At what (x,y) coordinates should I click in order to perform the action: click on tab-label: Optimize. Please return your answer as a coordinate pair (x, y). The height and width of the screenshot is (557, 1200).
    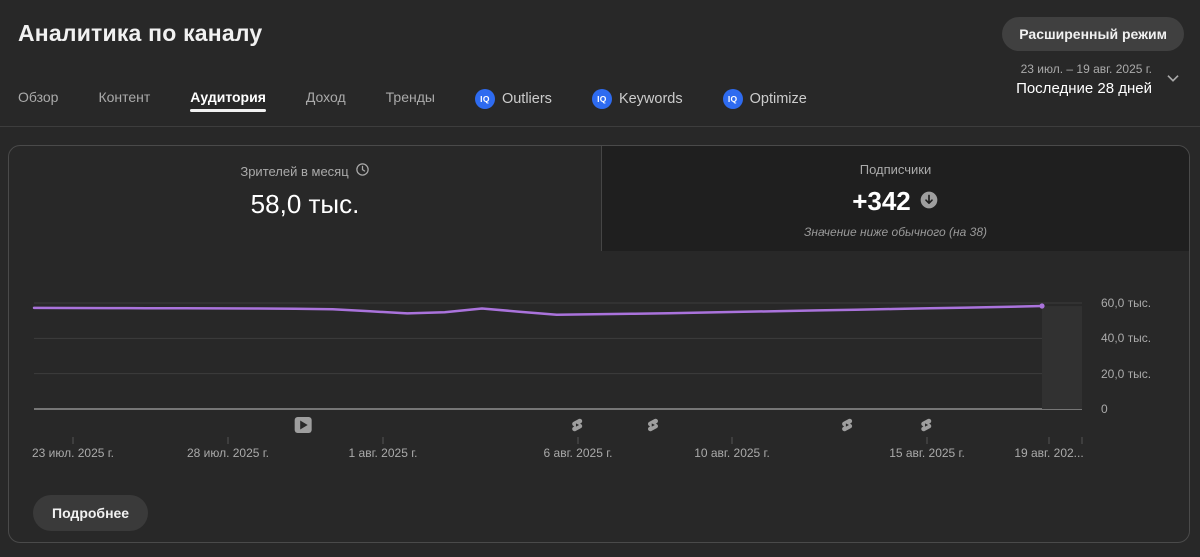
    Looking at the image, I should click on (778, 99).